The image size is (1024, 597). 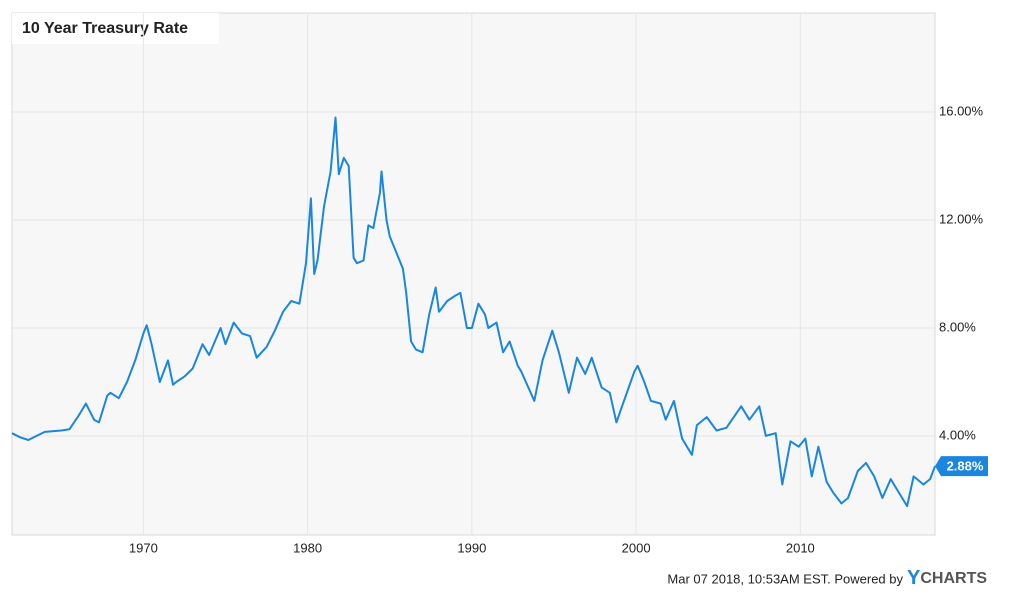 What do you see at coordinates (957, 326) in the screenshot?
I see `y-tick-label: 8.00%` at bounding box center [957, 326].